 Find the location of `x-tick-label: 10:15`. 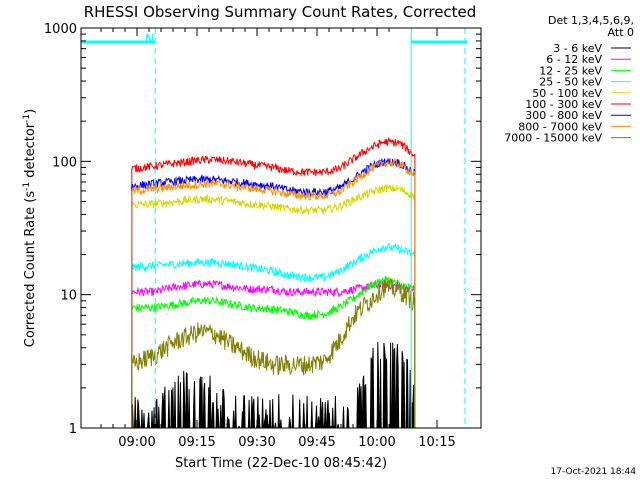

x-tick-label: 10:15 is located at coordinates (436, 442).